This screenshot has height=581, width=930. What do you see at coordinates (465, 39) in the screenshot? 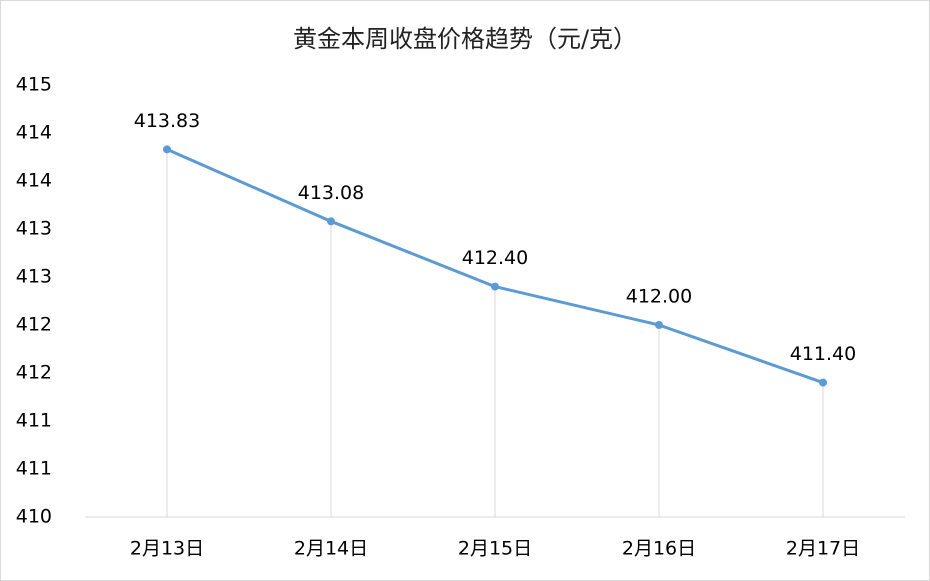
I see `chart-title: 黄金本周收盘价格趋势（元/克）` at bounding box center [465, 39].